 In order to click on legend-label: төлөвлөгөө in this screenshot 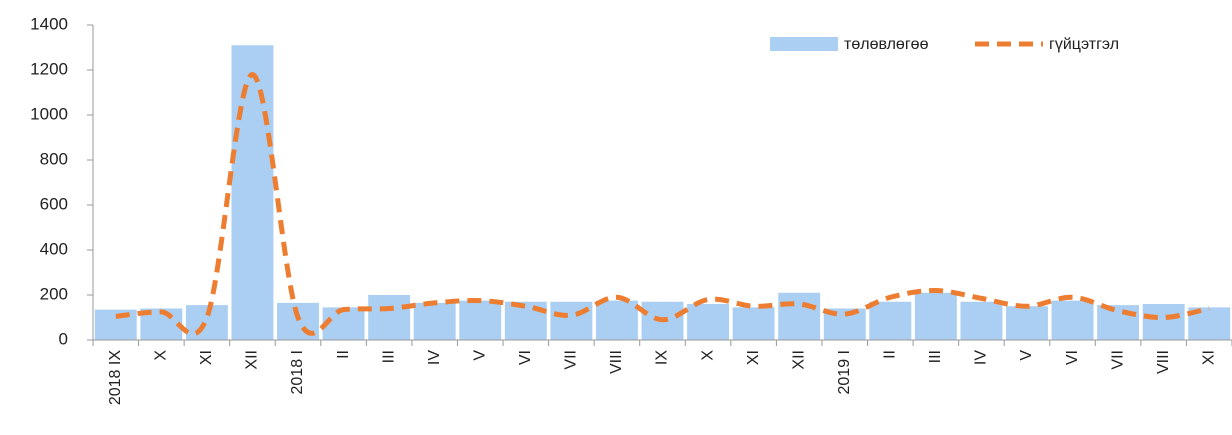, I will do `click(886, 44)`.